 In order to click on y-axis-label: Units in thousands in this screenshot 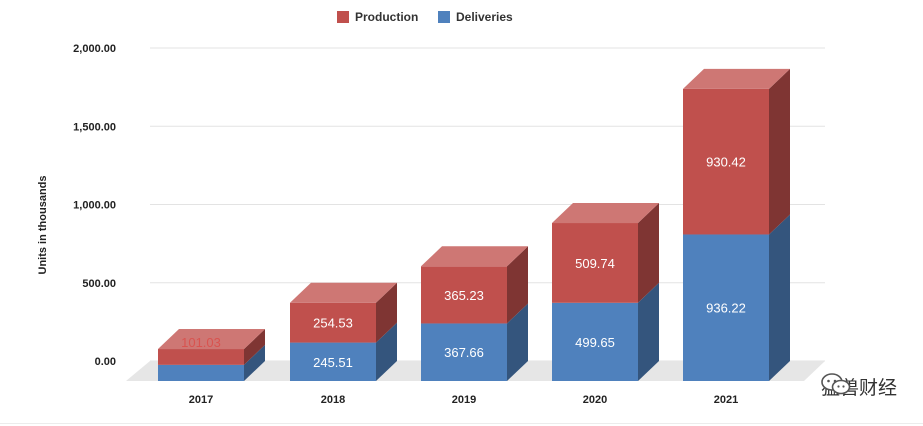, I will do `click(43, 225)`.